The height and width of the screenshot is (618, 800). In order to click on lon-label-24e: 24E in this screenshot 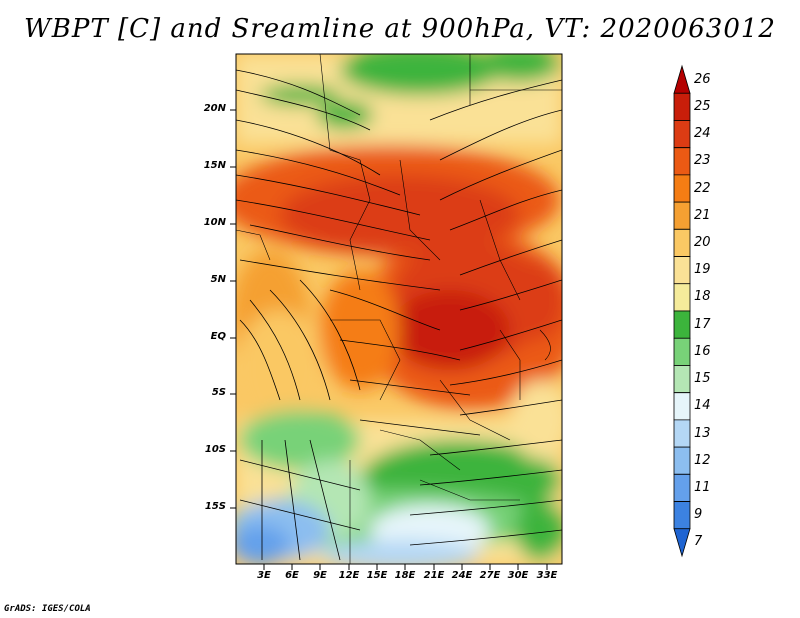, I will do `click(462, 575)`.